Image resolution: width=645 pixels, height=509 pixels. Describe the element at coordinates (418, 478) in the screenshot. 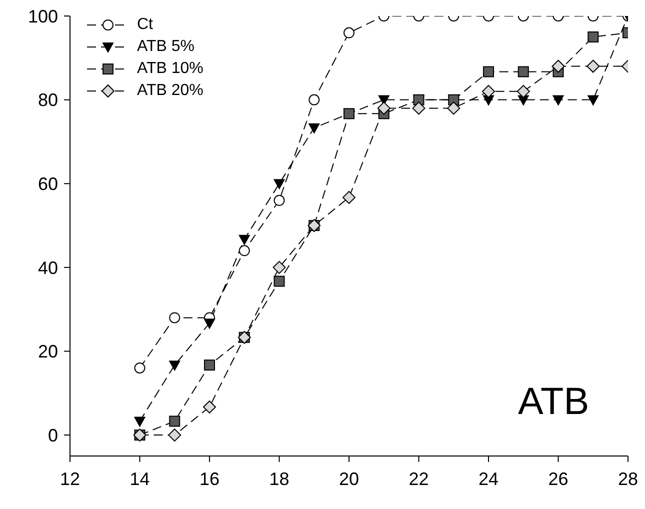

I see `x-tick-label: 22` at that location.